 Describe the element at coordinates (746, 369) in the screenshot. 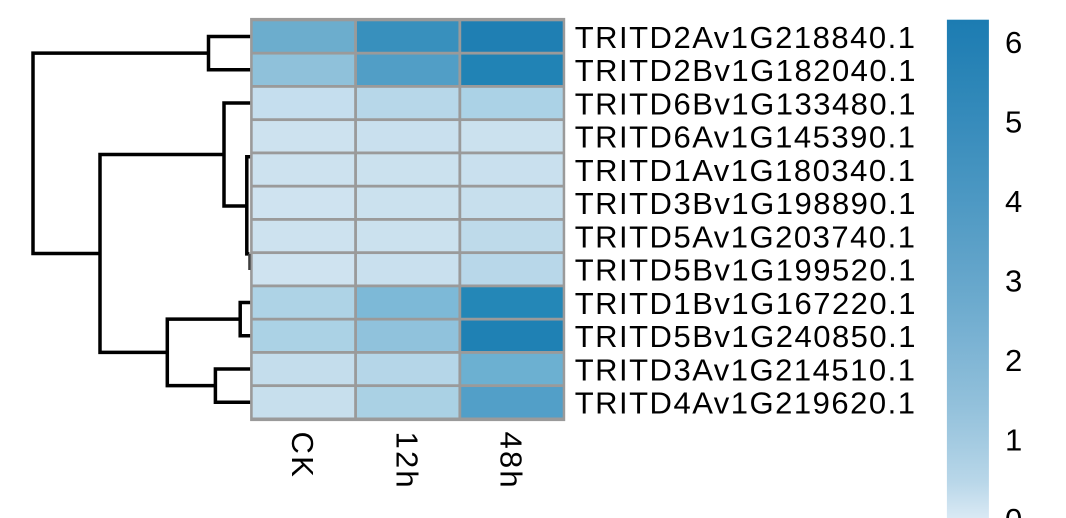

I see `svg-text: TRITD3Av1G214510.1` at that location.